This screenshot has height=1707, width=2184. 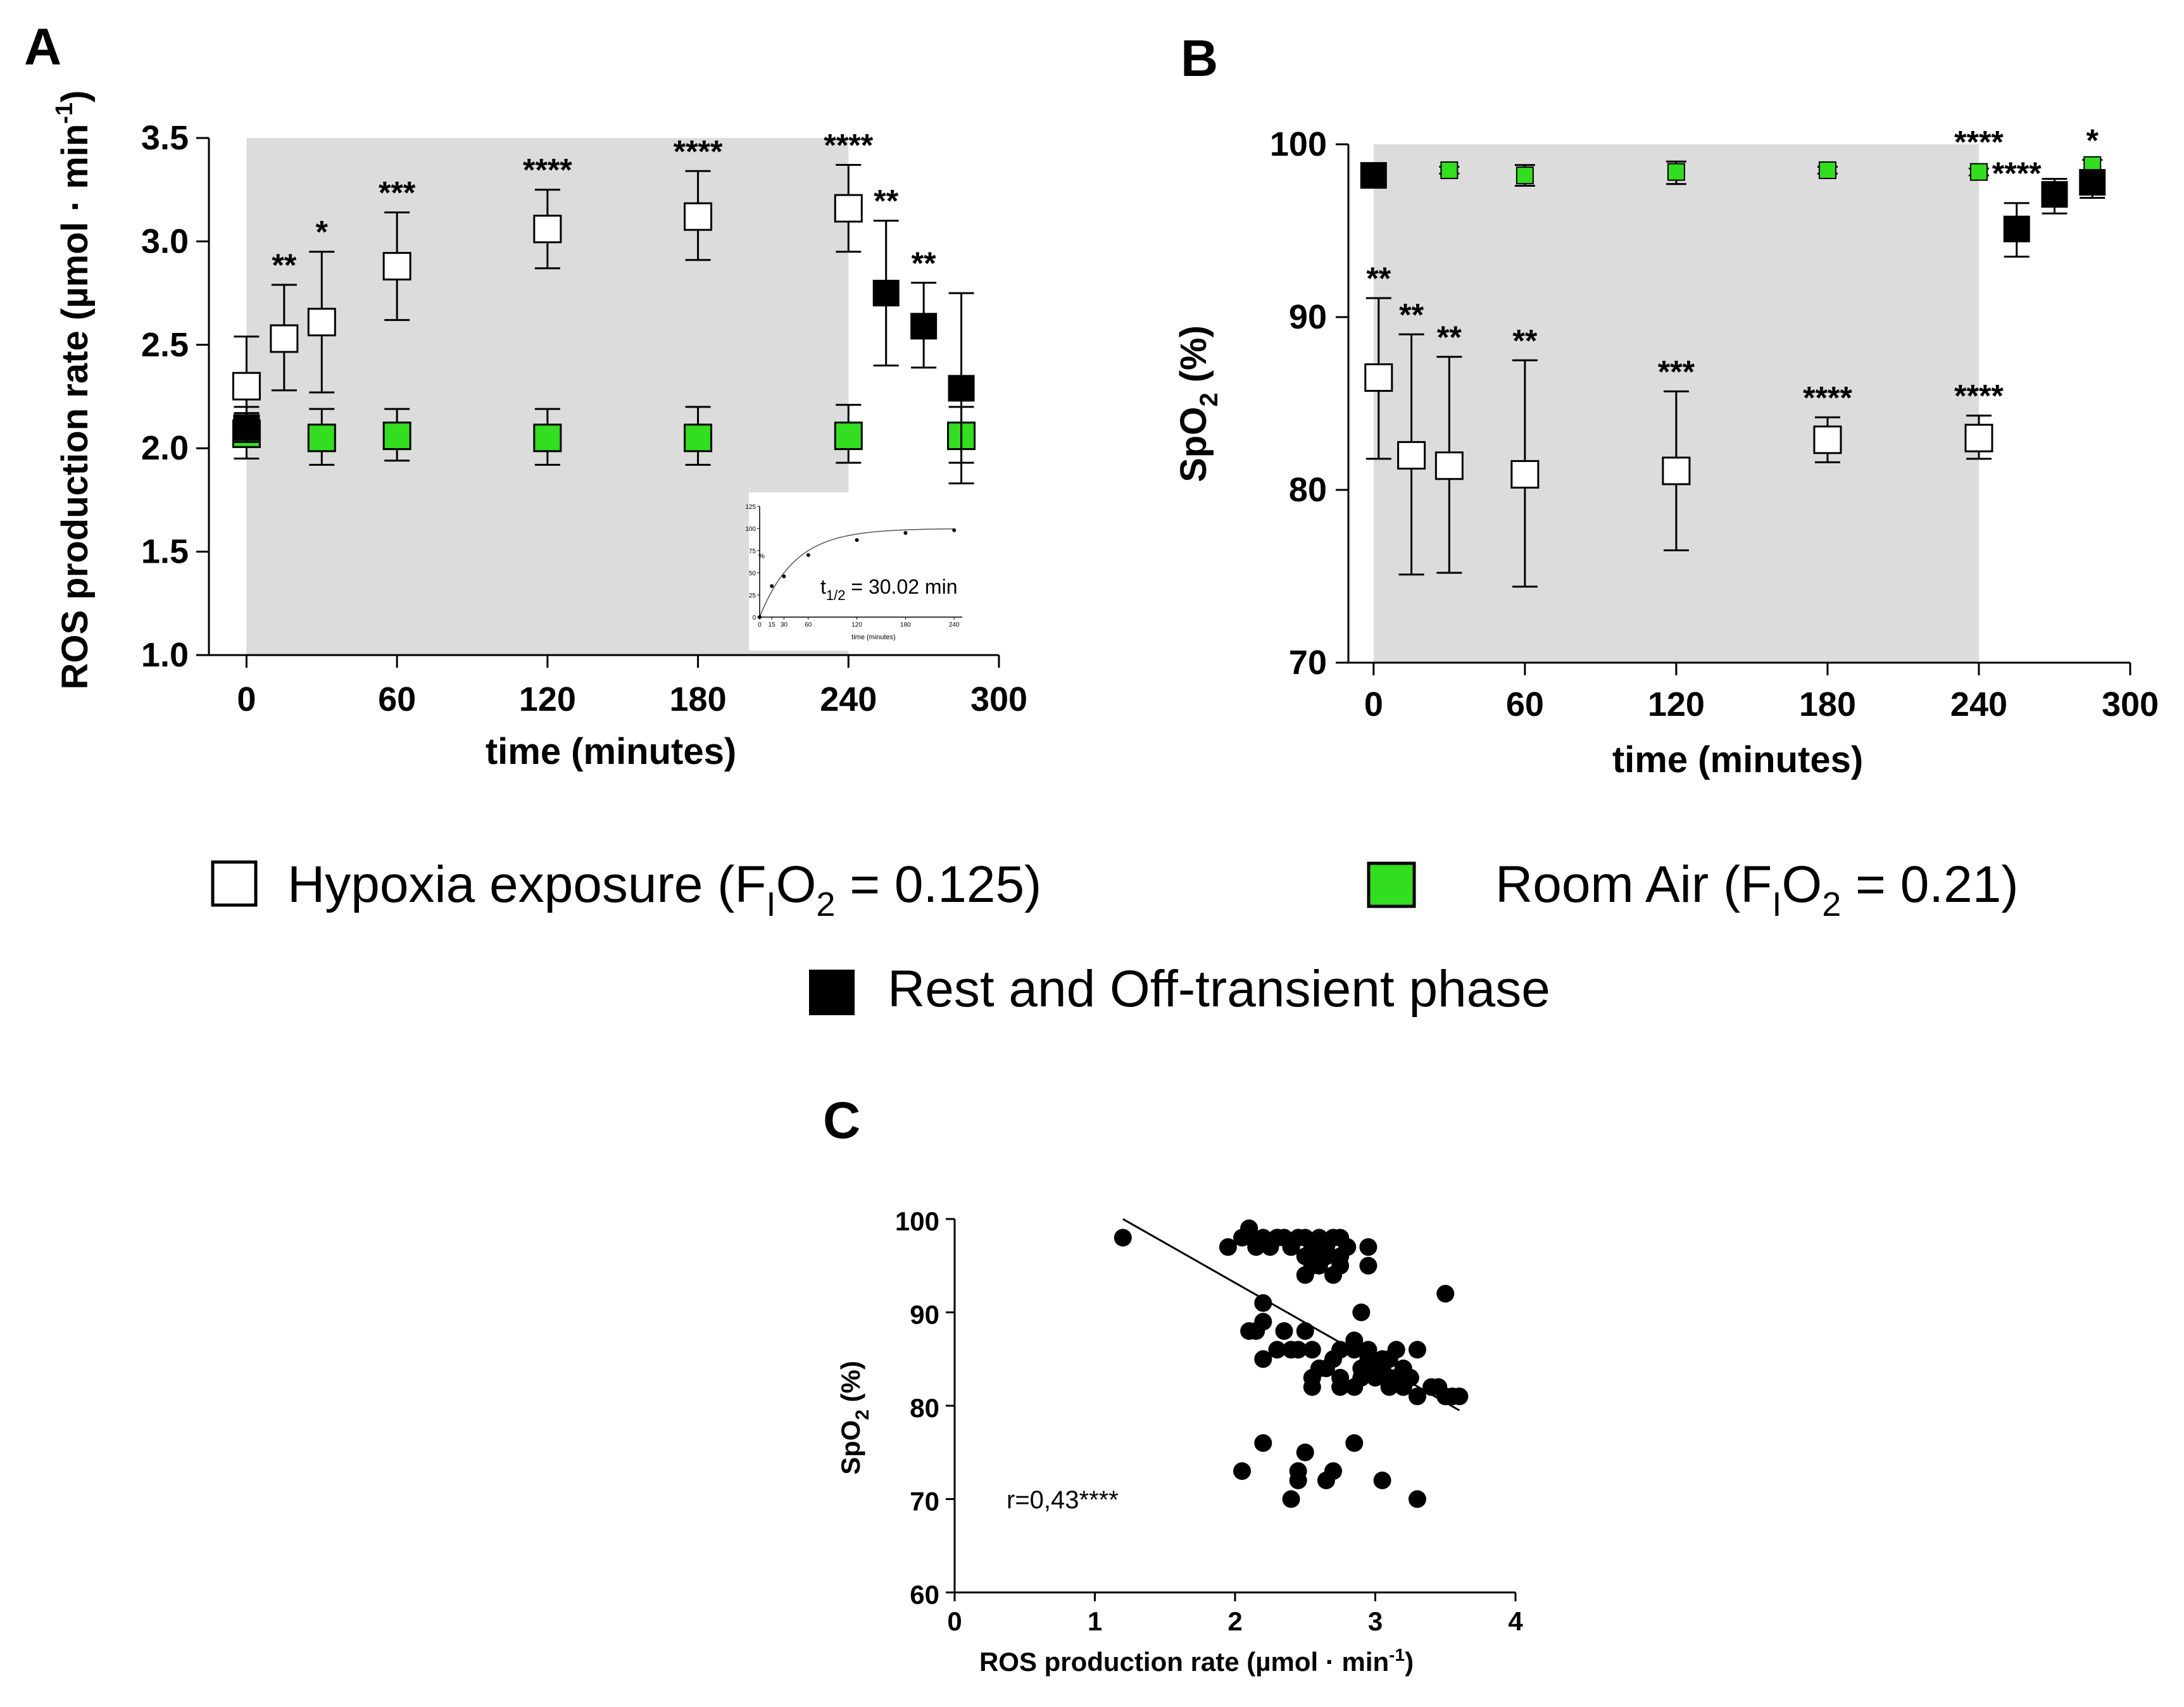 What do you see at coordinates (751, 507) in the screenshot?
I see `inset-y-tick-label: 125` at bounding box center [751, 507].